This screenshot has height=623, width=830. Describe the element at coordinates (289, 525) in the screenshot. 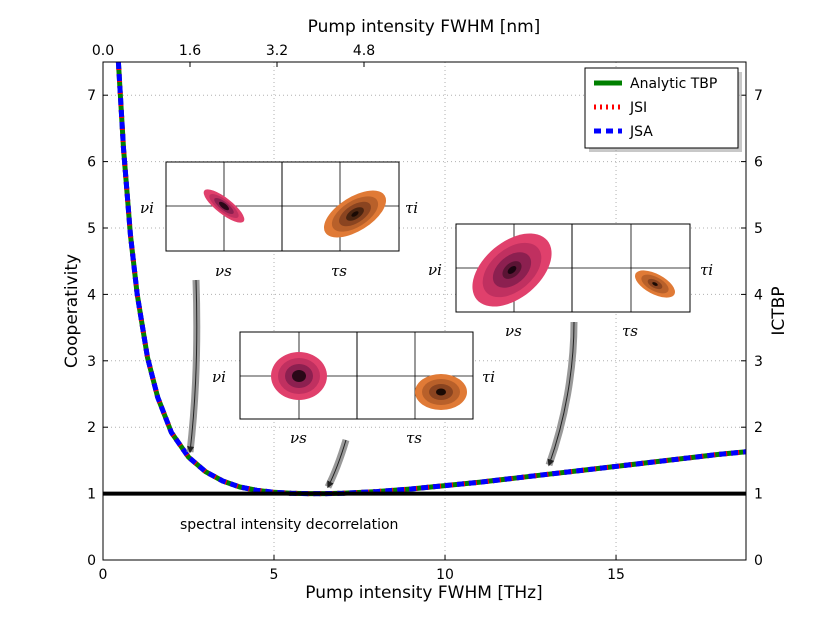

I see `annotation-text: spectral intensity decorrelation` at that location.